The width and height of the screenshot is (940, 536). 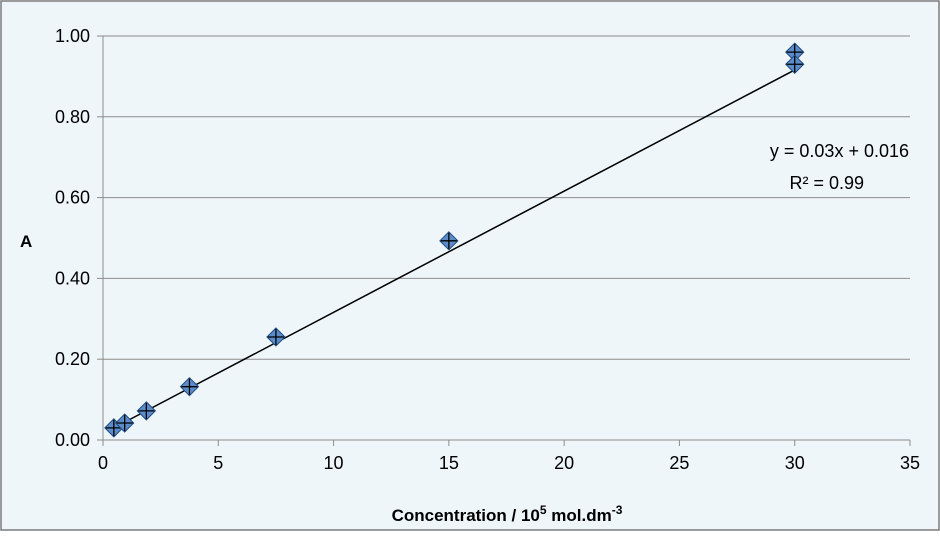 What do you see at coordinates (72, 36) in the screenshot?
I see `y-tick-label-5: 1.00` at bounding box center [72, 36].